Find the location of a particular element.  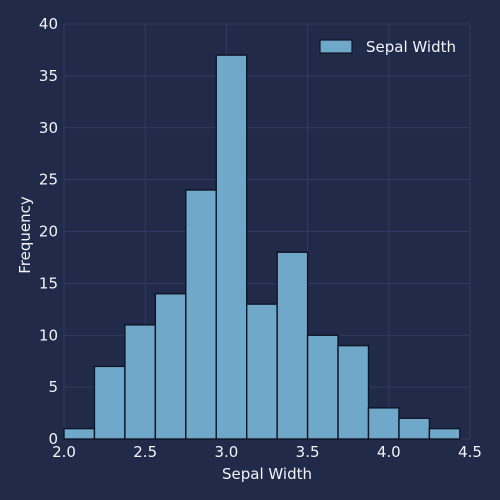

y-tick-label: 25 is located at coordinates (48, 180).